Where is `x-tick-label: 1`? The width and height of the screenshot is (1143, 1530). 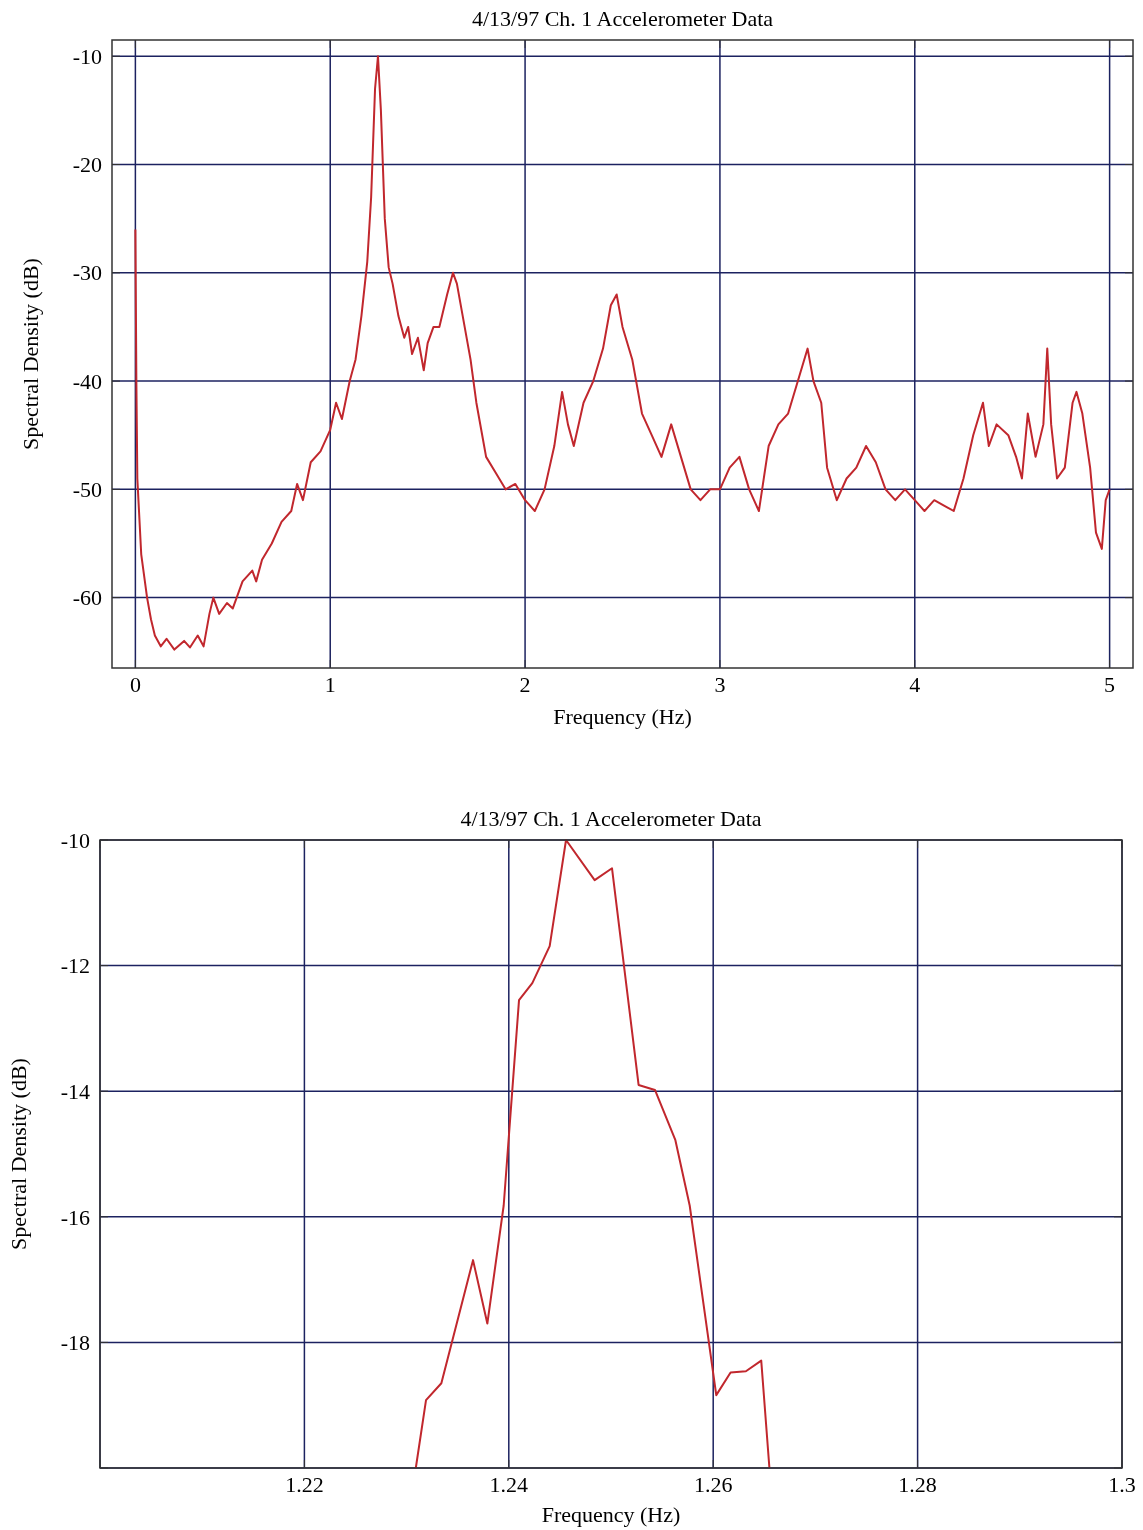
x-tick-label: 1 is located at coordinates (330, 684).